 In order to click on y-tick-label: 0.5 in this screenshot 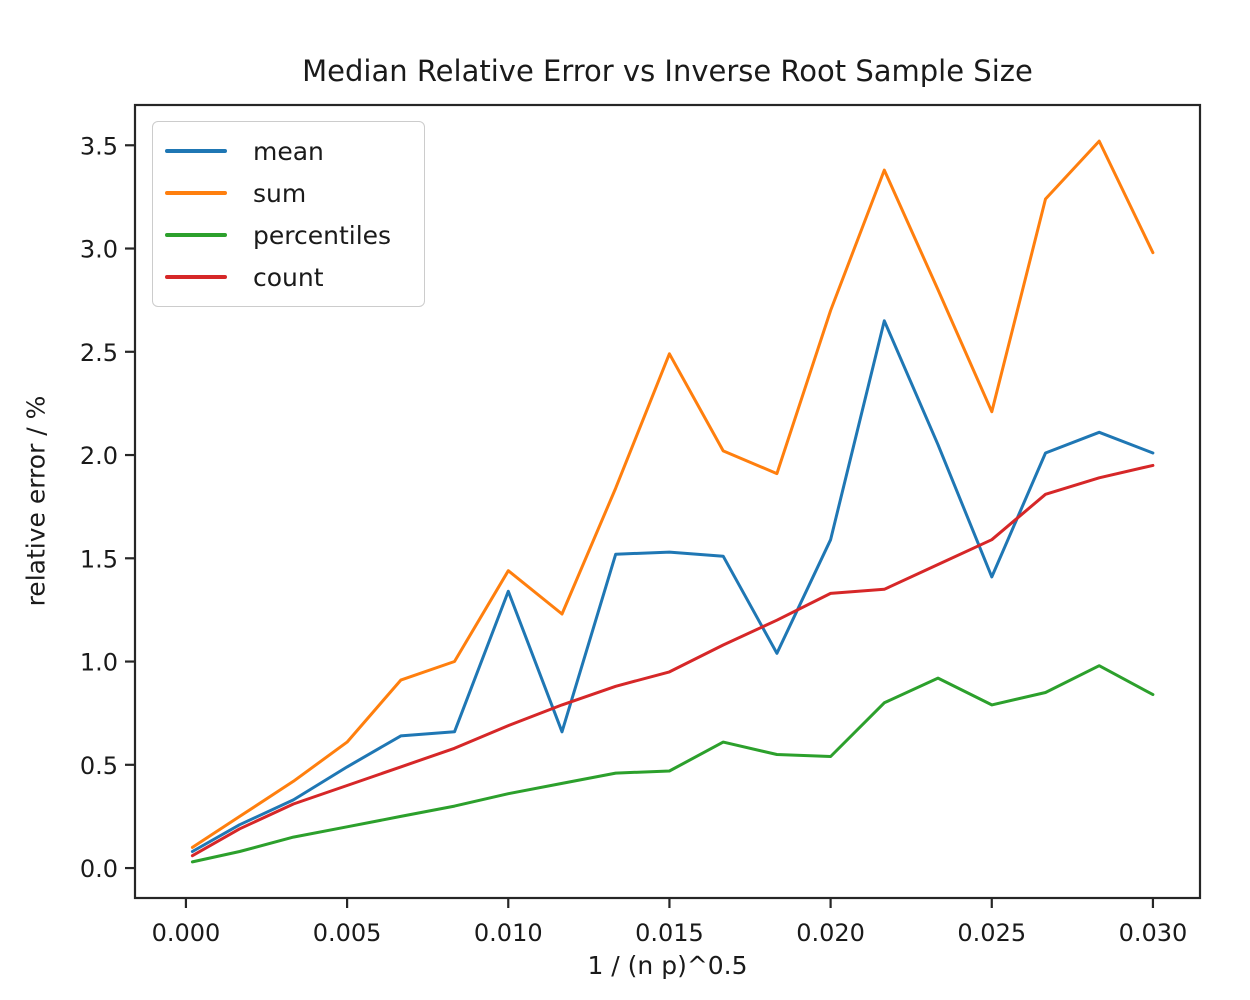, I will do `click(99, 766)`.